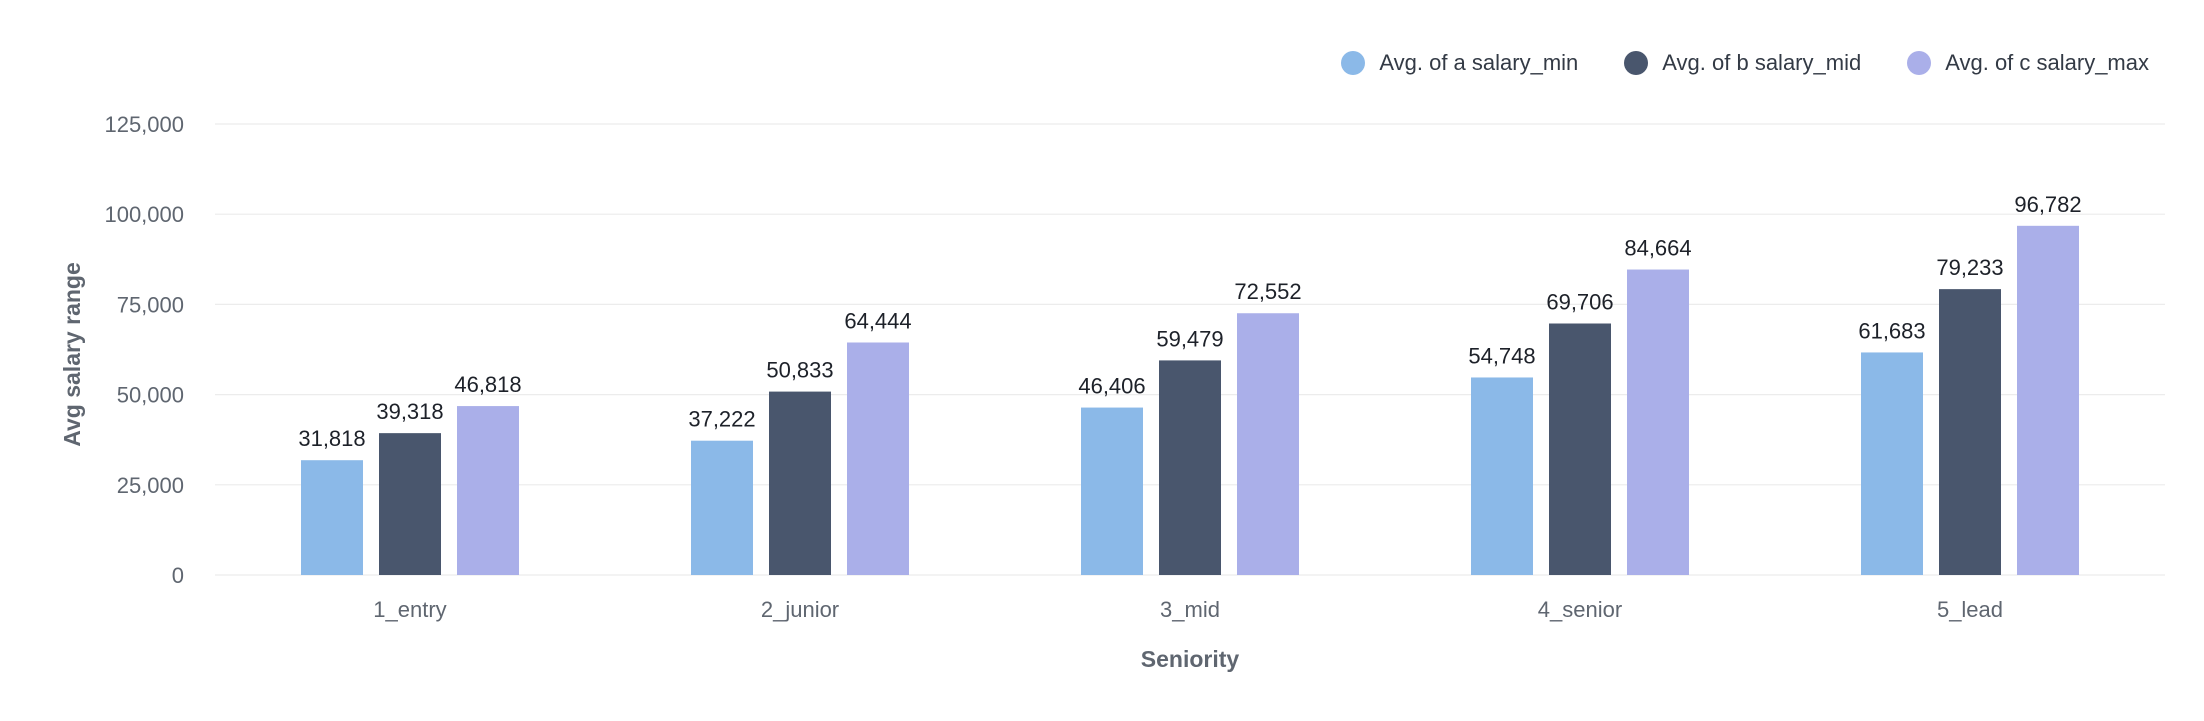  Describe the element at coordinates (1189, 338) in the screenshot. I see `data-label-3-mid-avg-of-b-salary-mid: 59,479` at that location.